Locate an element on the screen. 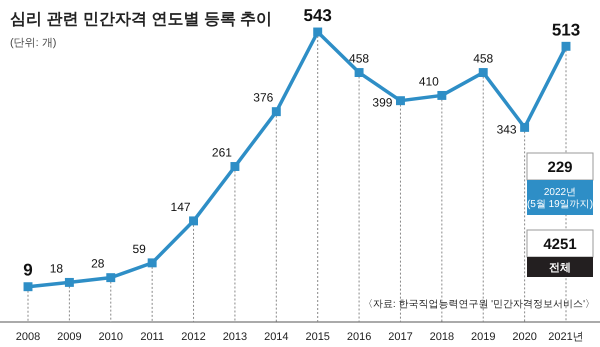 The width and height of the screenshot is (600, 347). x-tick-label: 2013 is located at coordinates (235, 336).